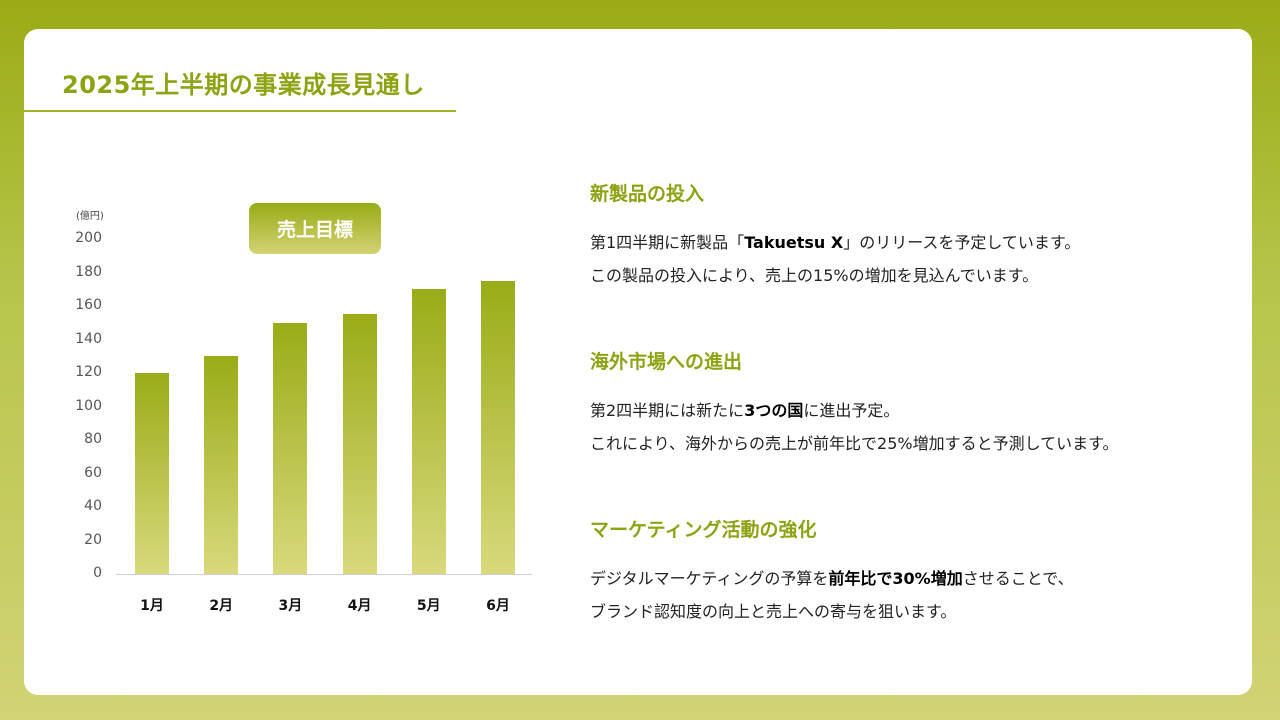 Image resolution: width=1280 pixels, height=720 pixels. What do you see at coordinates (90, 216) in the screenshot?
I see `y-axis-unit: (億円)` at bounding box center [90, 216].